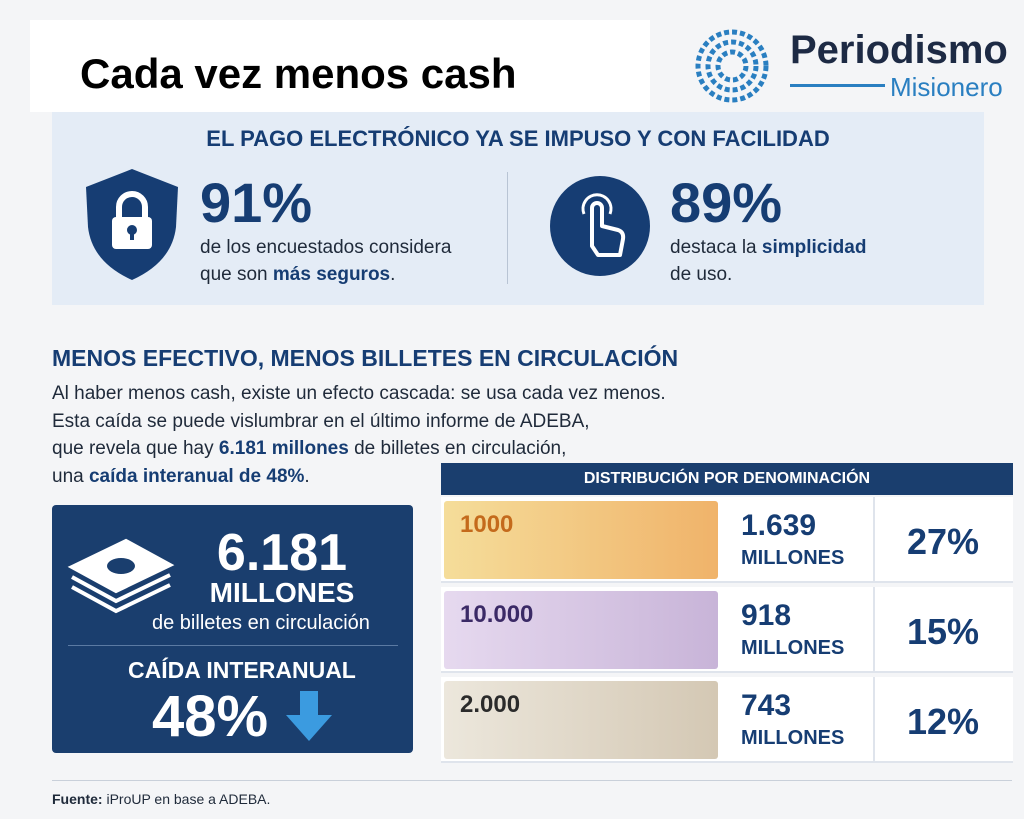 The height and width of the screenshot is (819, 1024). I want to click on text: de uso., so click(701, 274).